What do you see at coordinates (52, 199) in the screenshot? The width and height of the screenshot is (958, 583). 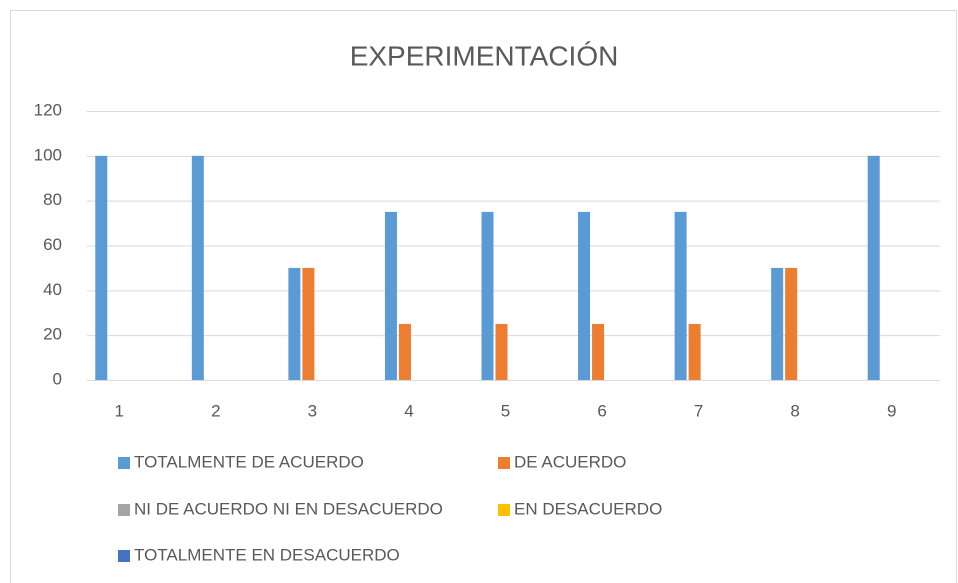 I see `y-tick-label: 80` at bounding box center [52, 199].